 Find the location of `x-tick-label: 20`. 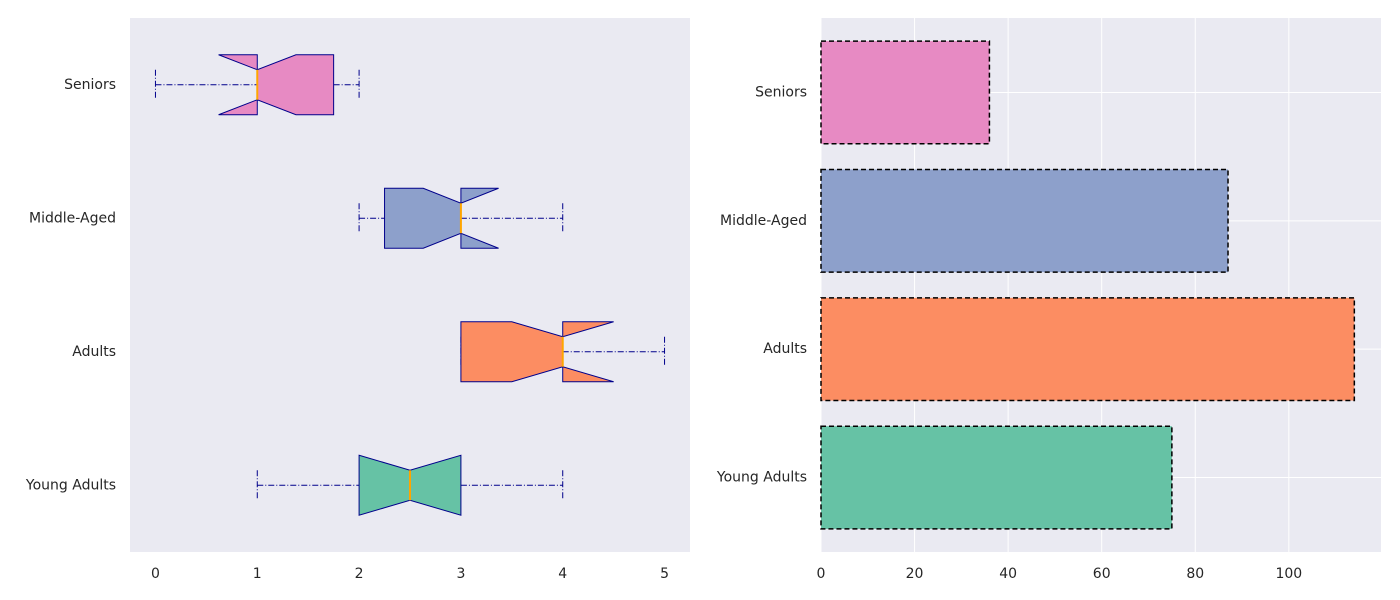

x-tick-label: 20 is located at coordinates (915, 574).